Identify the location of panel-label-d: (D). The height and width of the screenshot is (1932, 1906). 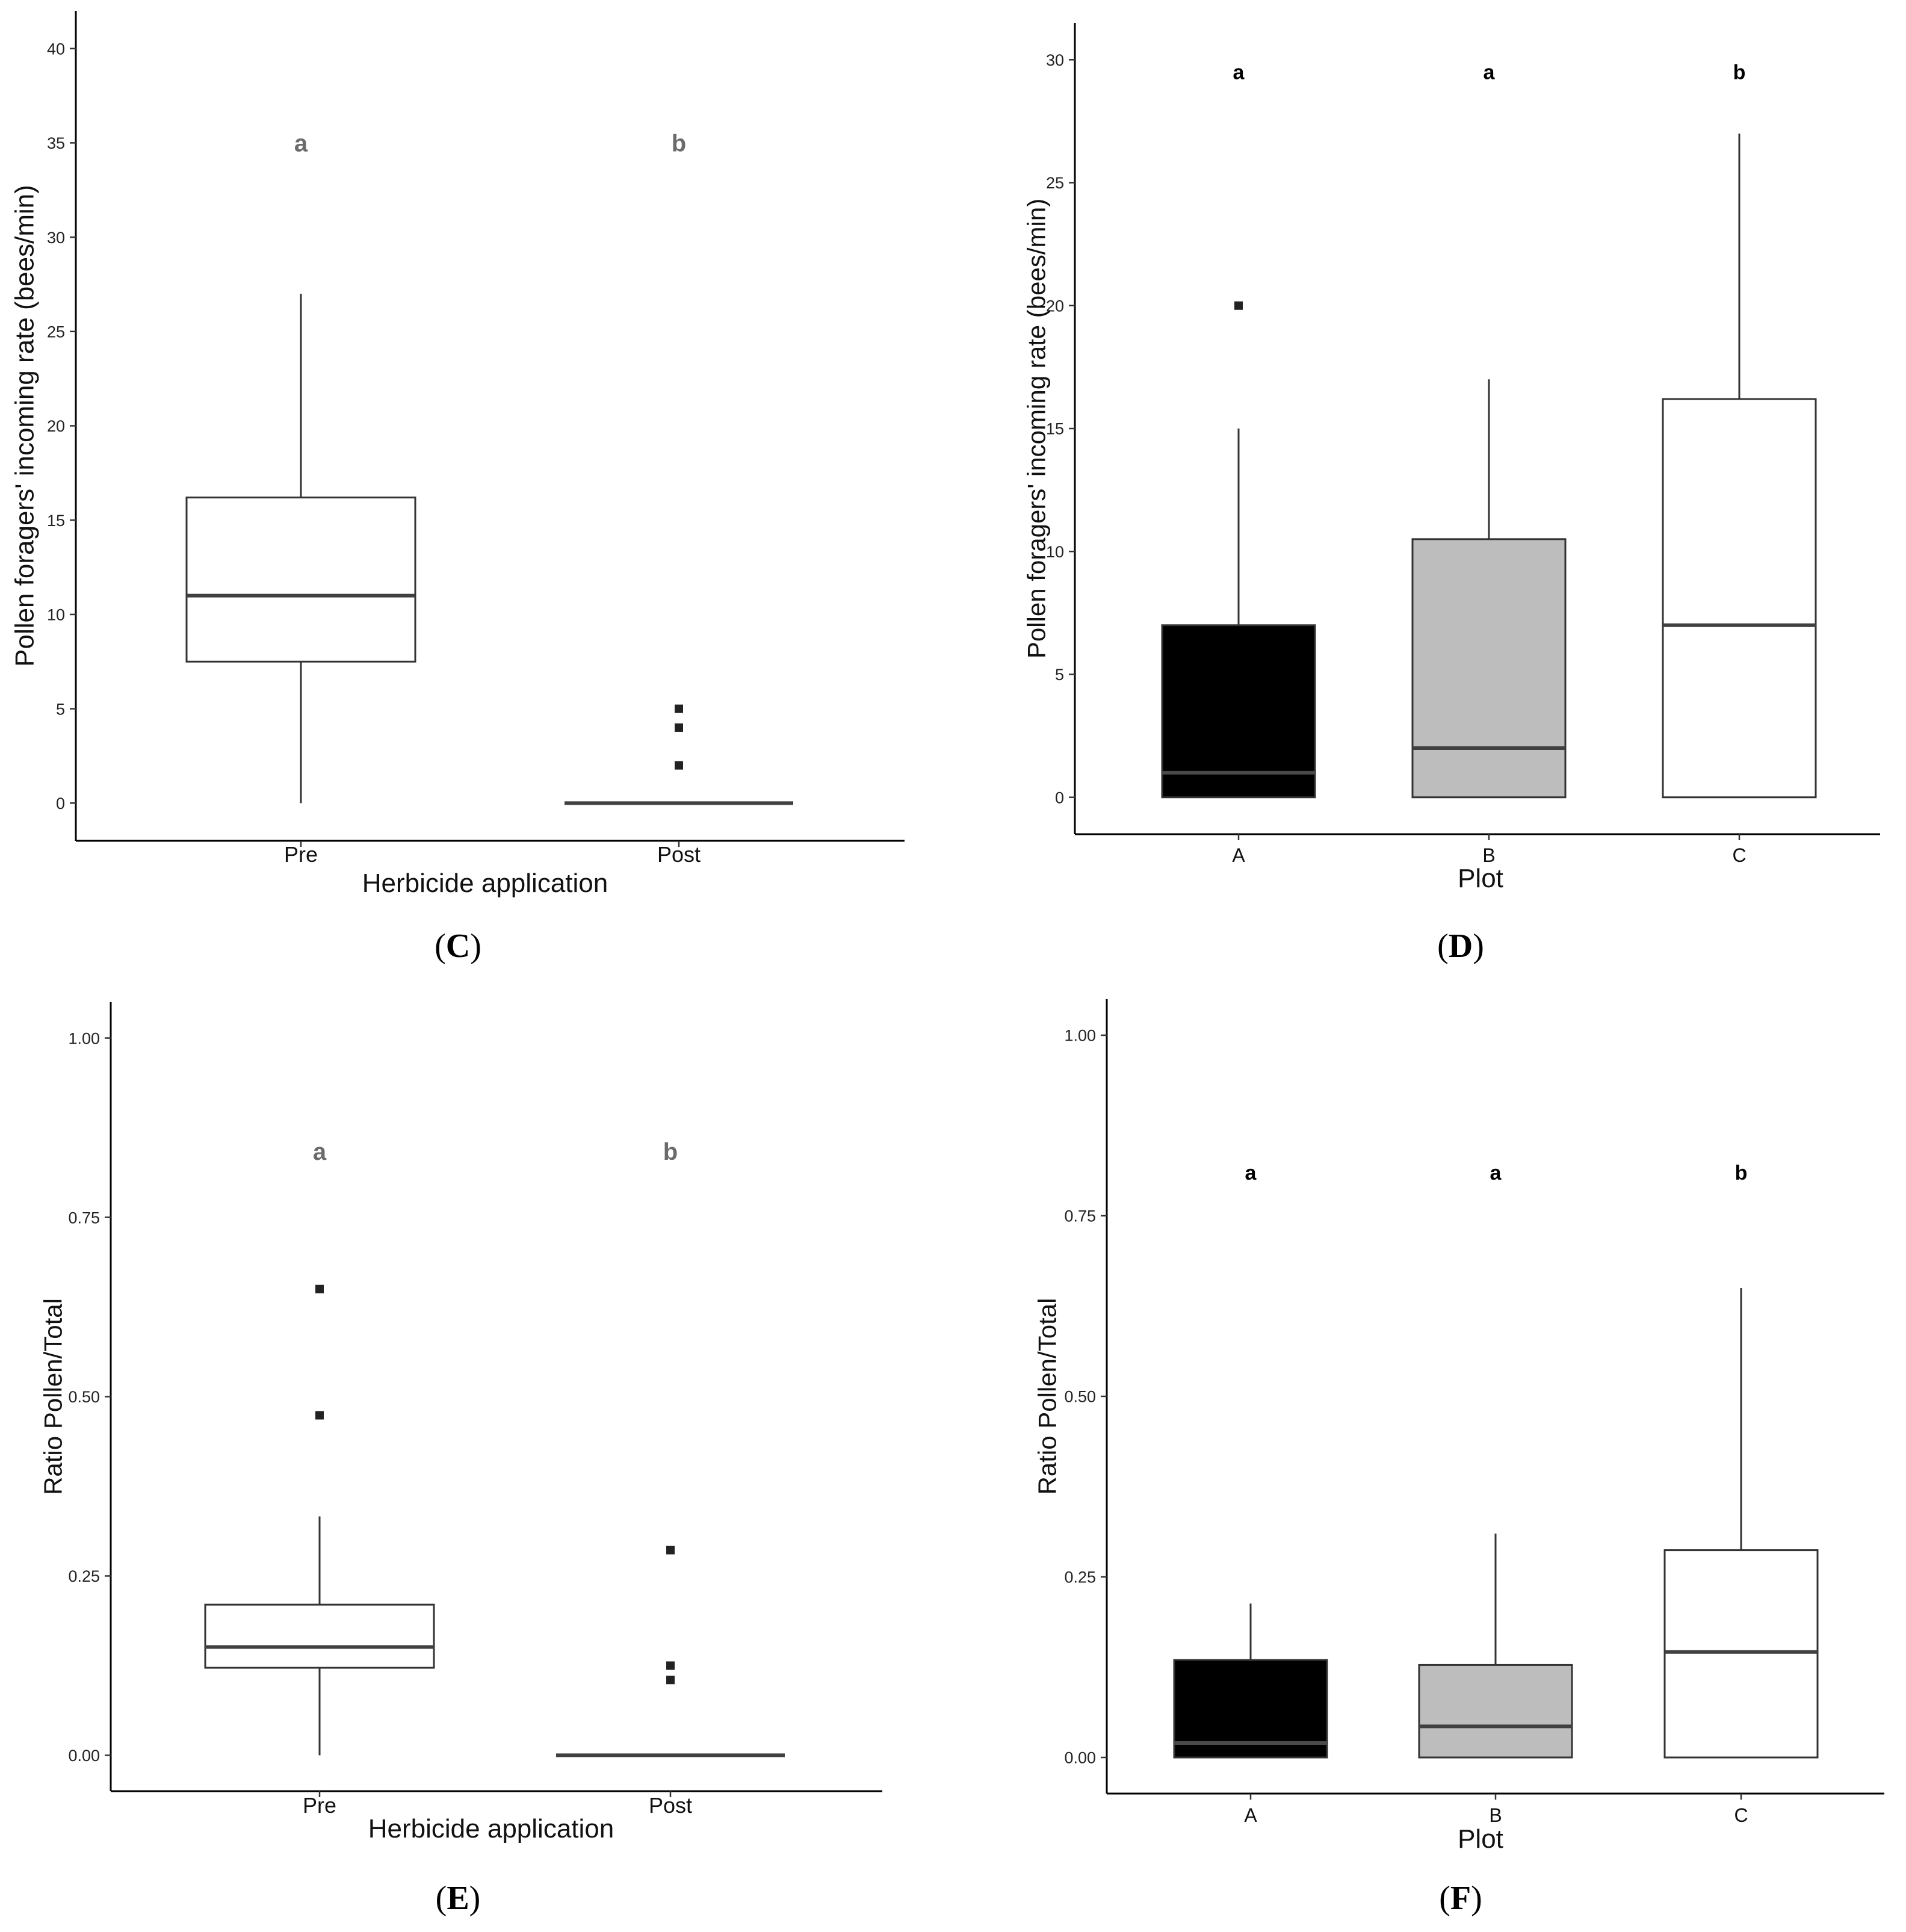
(1460, 946).